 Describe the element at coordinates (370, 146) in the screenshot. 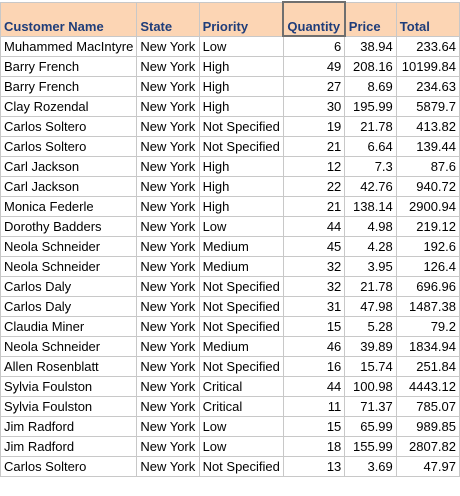

I see `cell-price: 6.64` at that location.